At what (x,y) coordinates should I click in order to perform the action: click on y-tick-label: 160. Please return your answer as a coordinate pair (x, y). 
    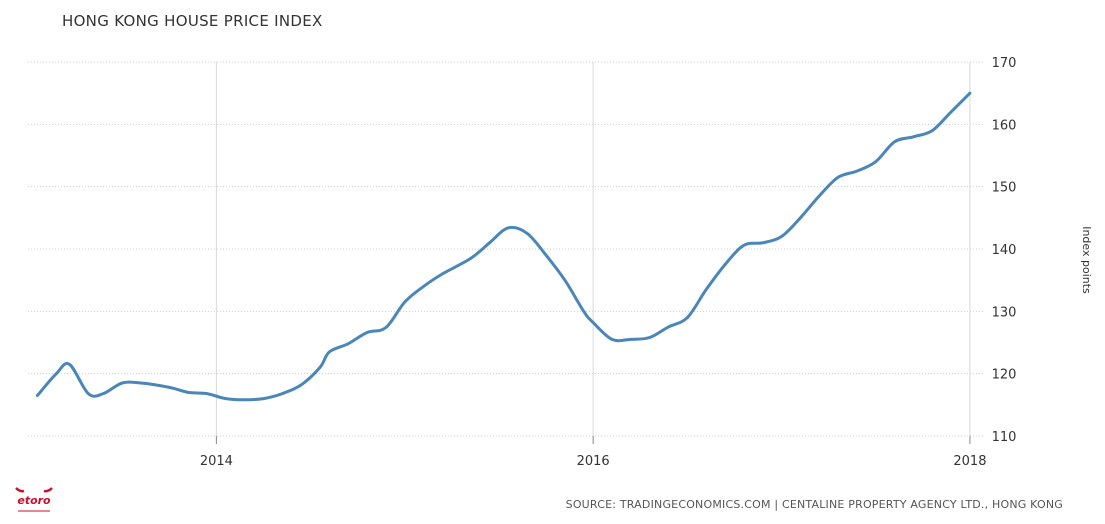
    Looking at the image, I should click on (1004, 125).